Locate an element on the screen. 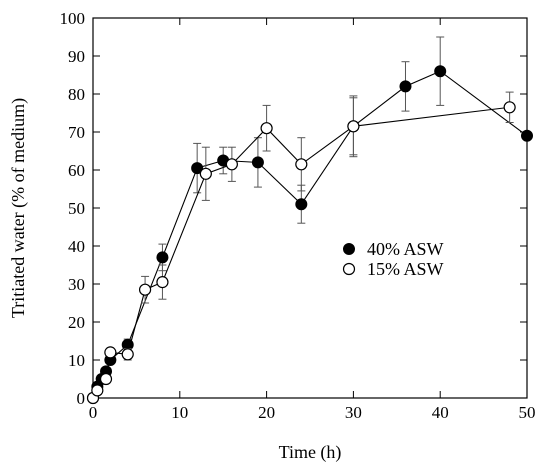 This screenshot has height=467, width=540. legend-marker-15-asw is located at coordinates (349, 269).